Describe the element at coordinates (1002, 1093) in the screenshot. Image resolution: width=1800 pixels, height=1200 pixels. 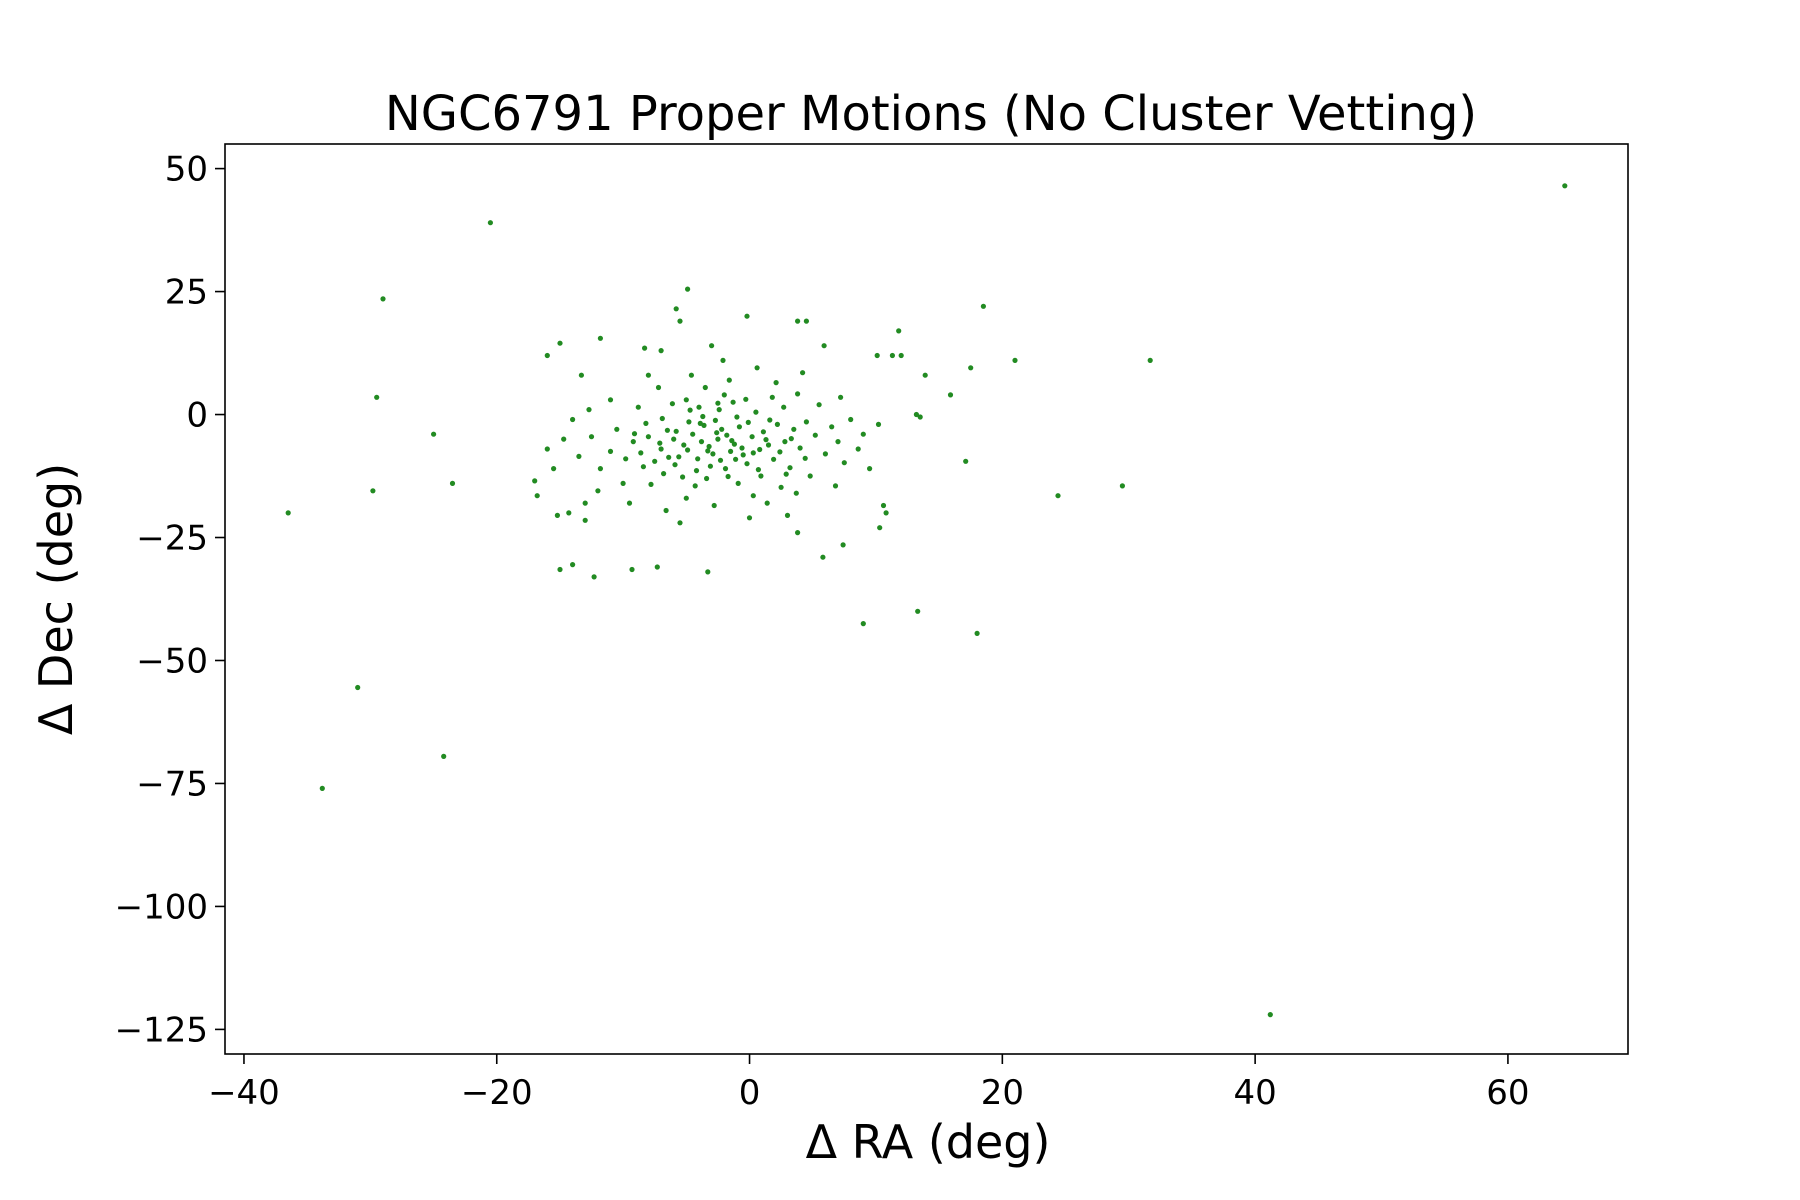
I see `x-tick-label: 20` at that location.